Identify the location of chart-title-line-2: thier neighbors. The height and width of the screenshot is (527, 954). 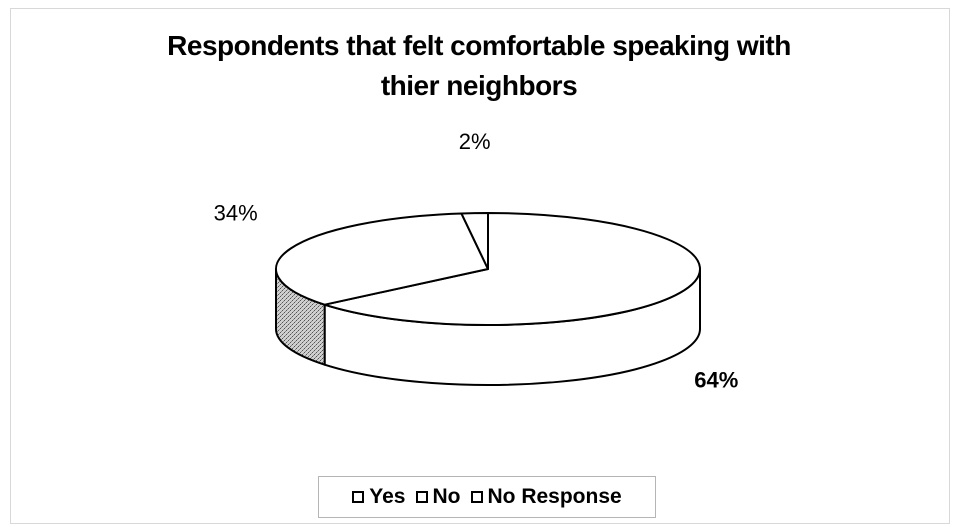
(479, 85).